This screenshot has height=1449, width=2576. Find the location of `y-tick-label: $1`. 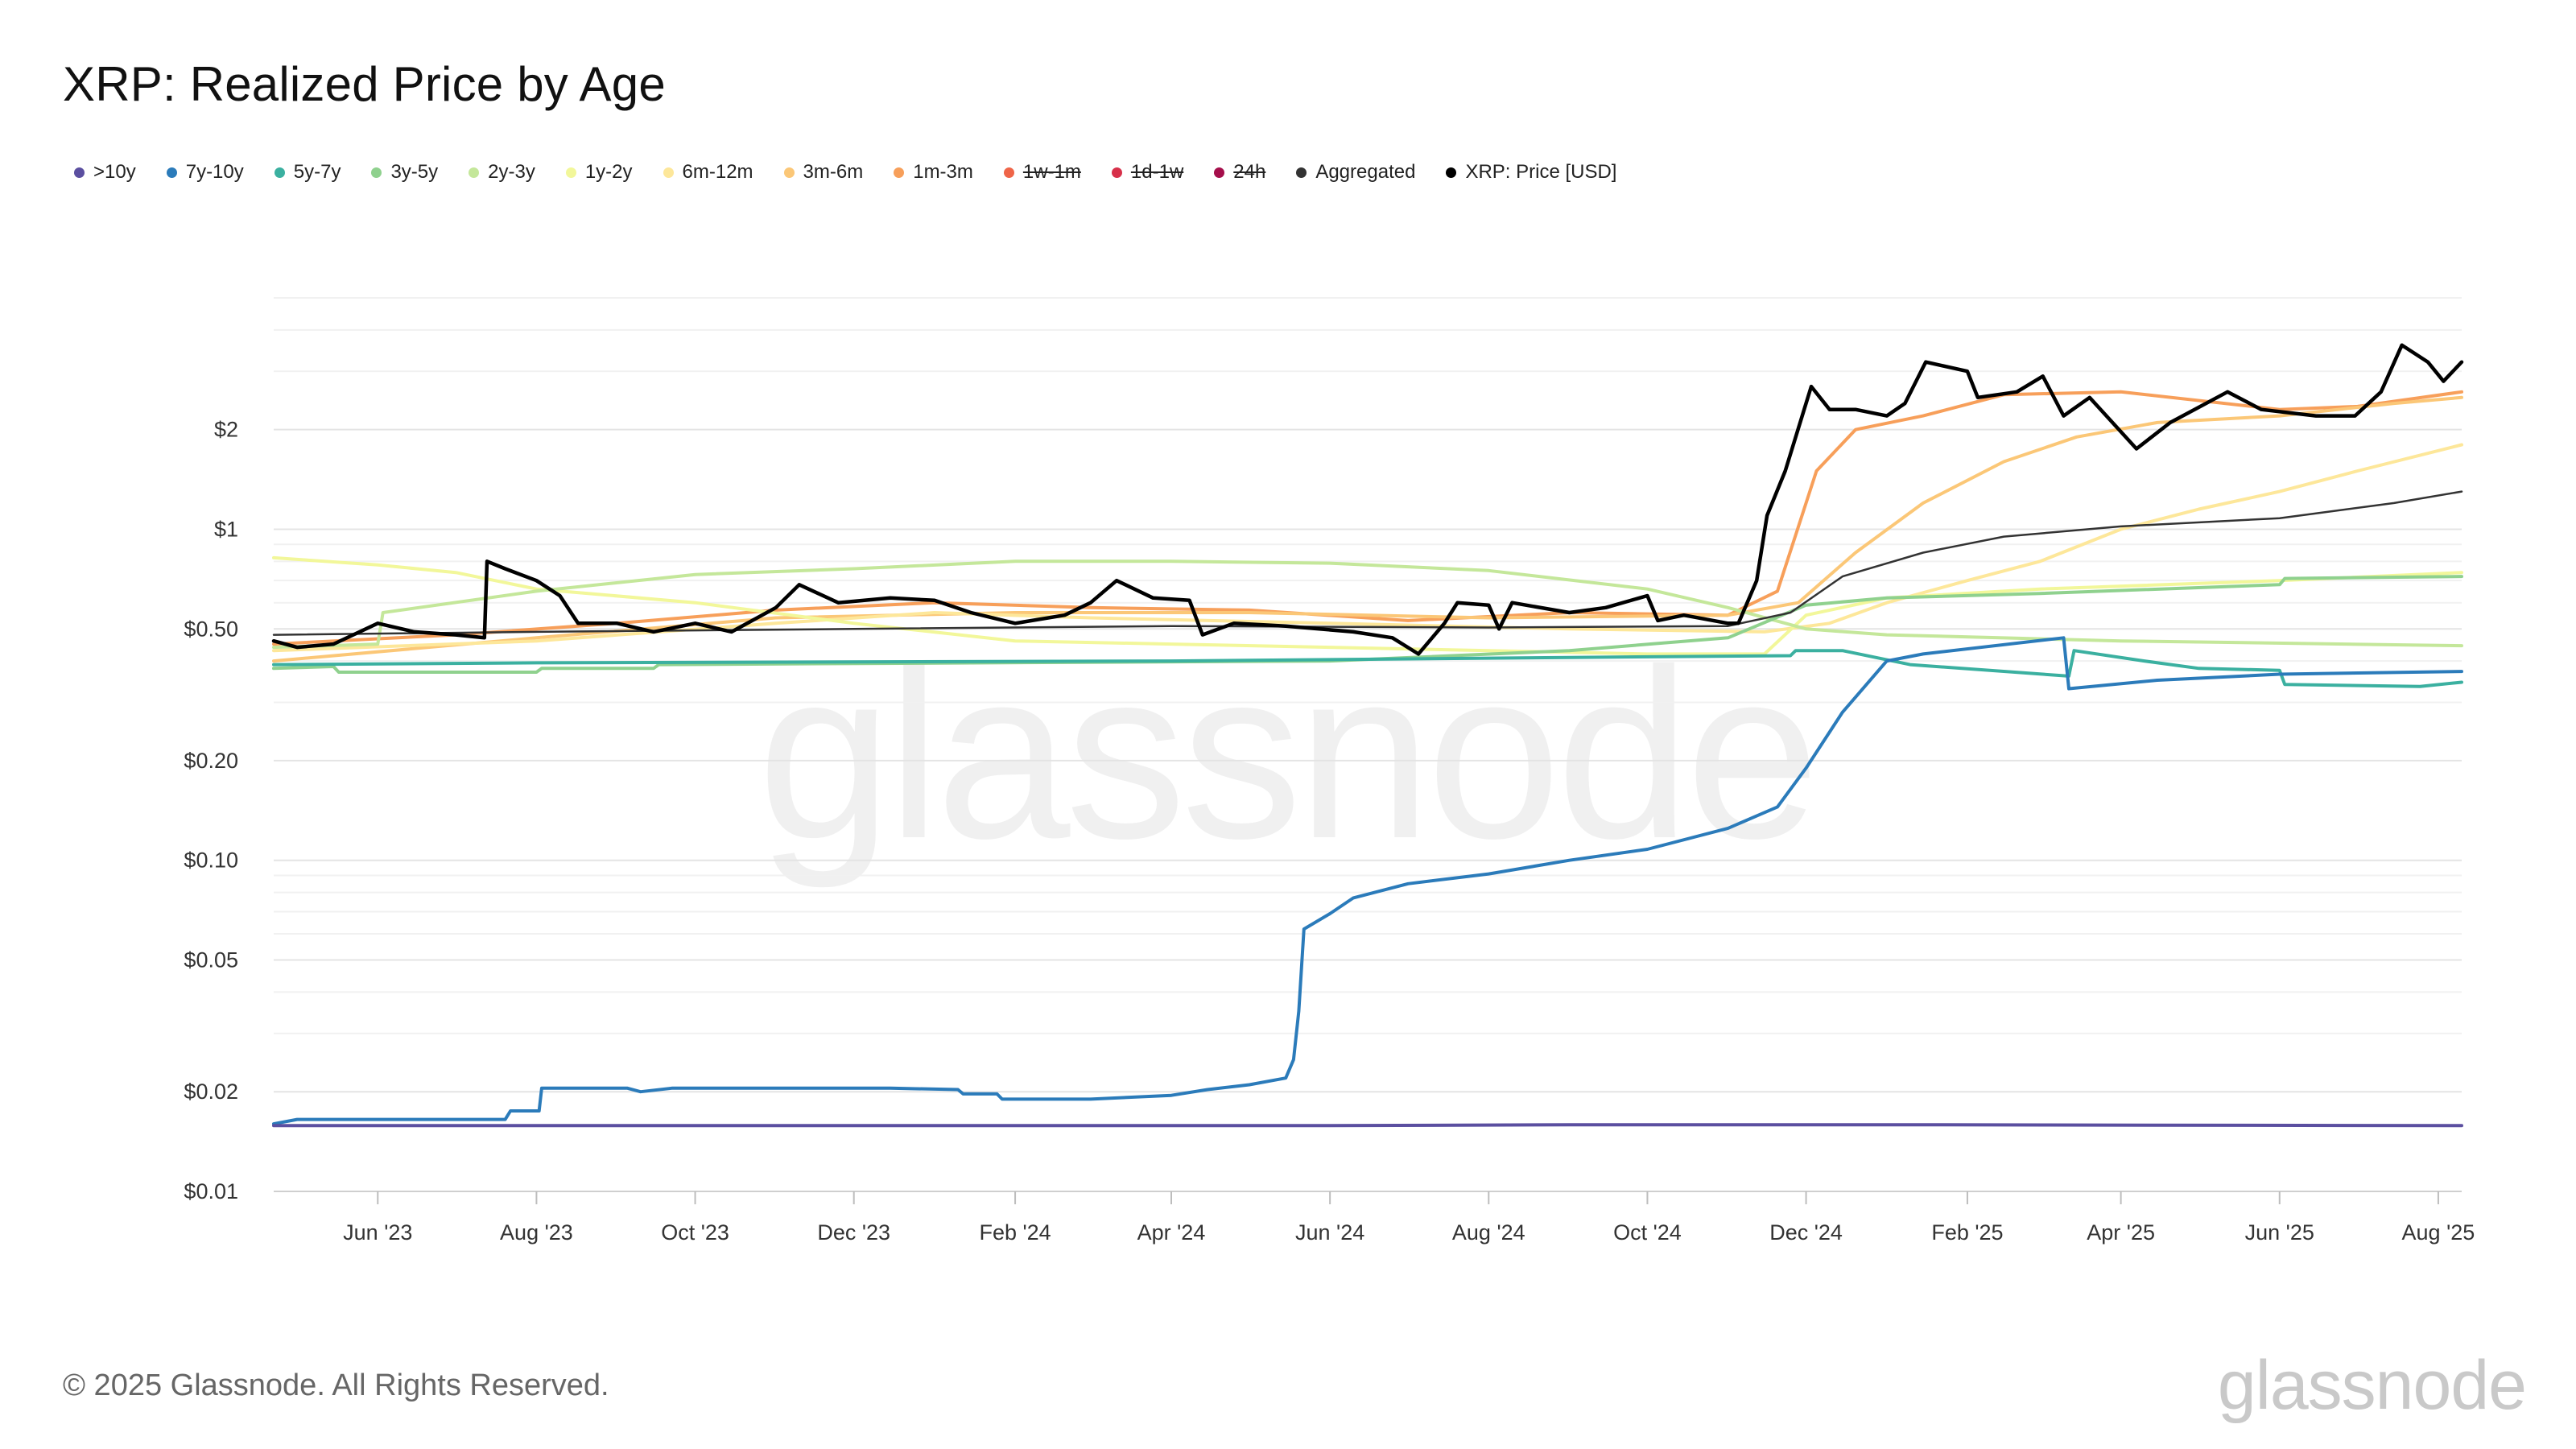

y-tick-label: $1 is located at coordinates (226, 529).